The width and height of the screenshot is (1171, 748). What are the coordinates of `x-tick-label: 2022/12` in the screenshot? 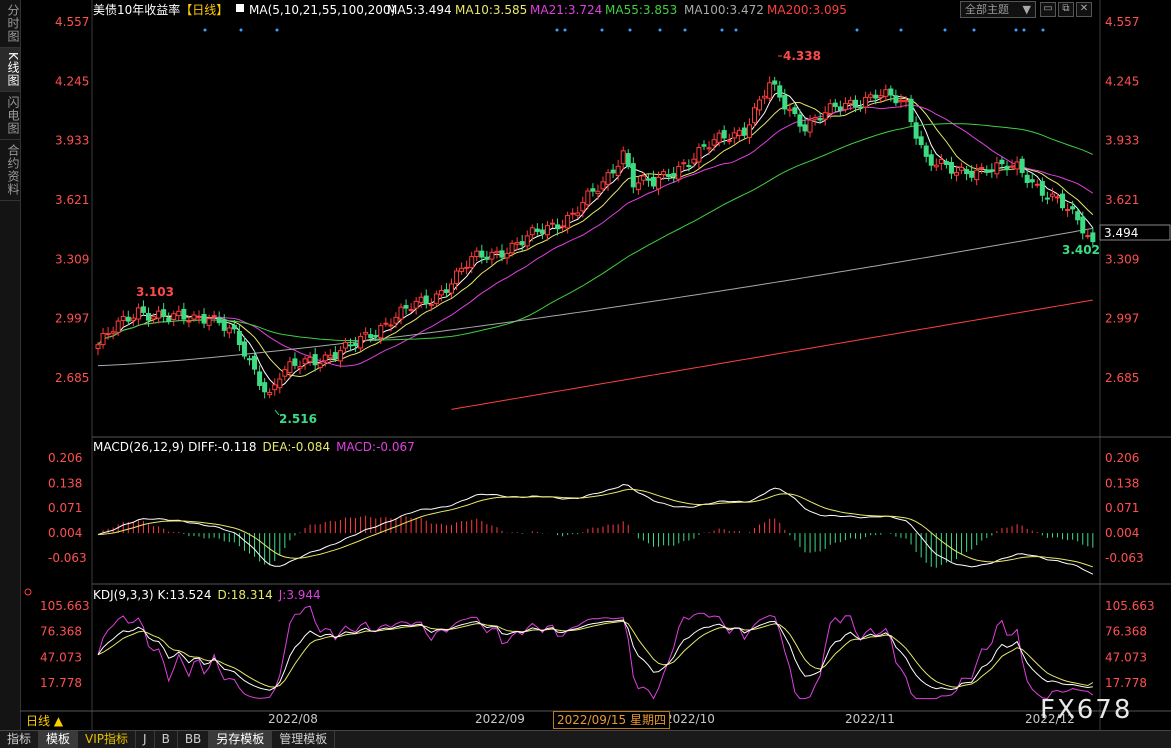 It's located at (1050, 719).